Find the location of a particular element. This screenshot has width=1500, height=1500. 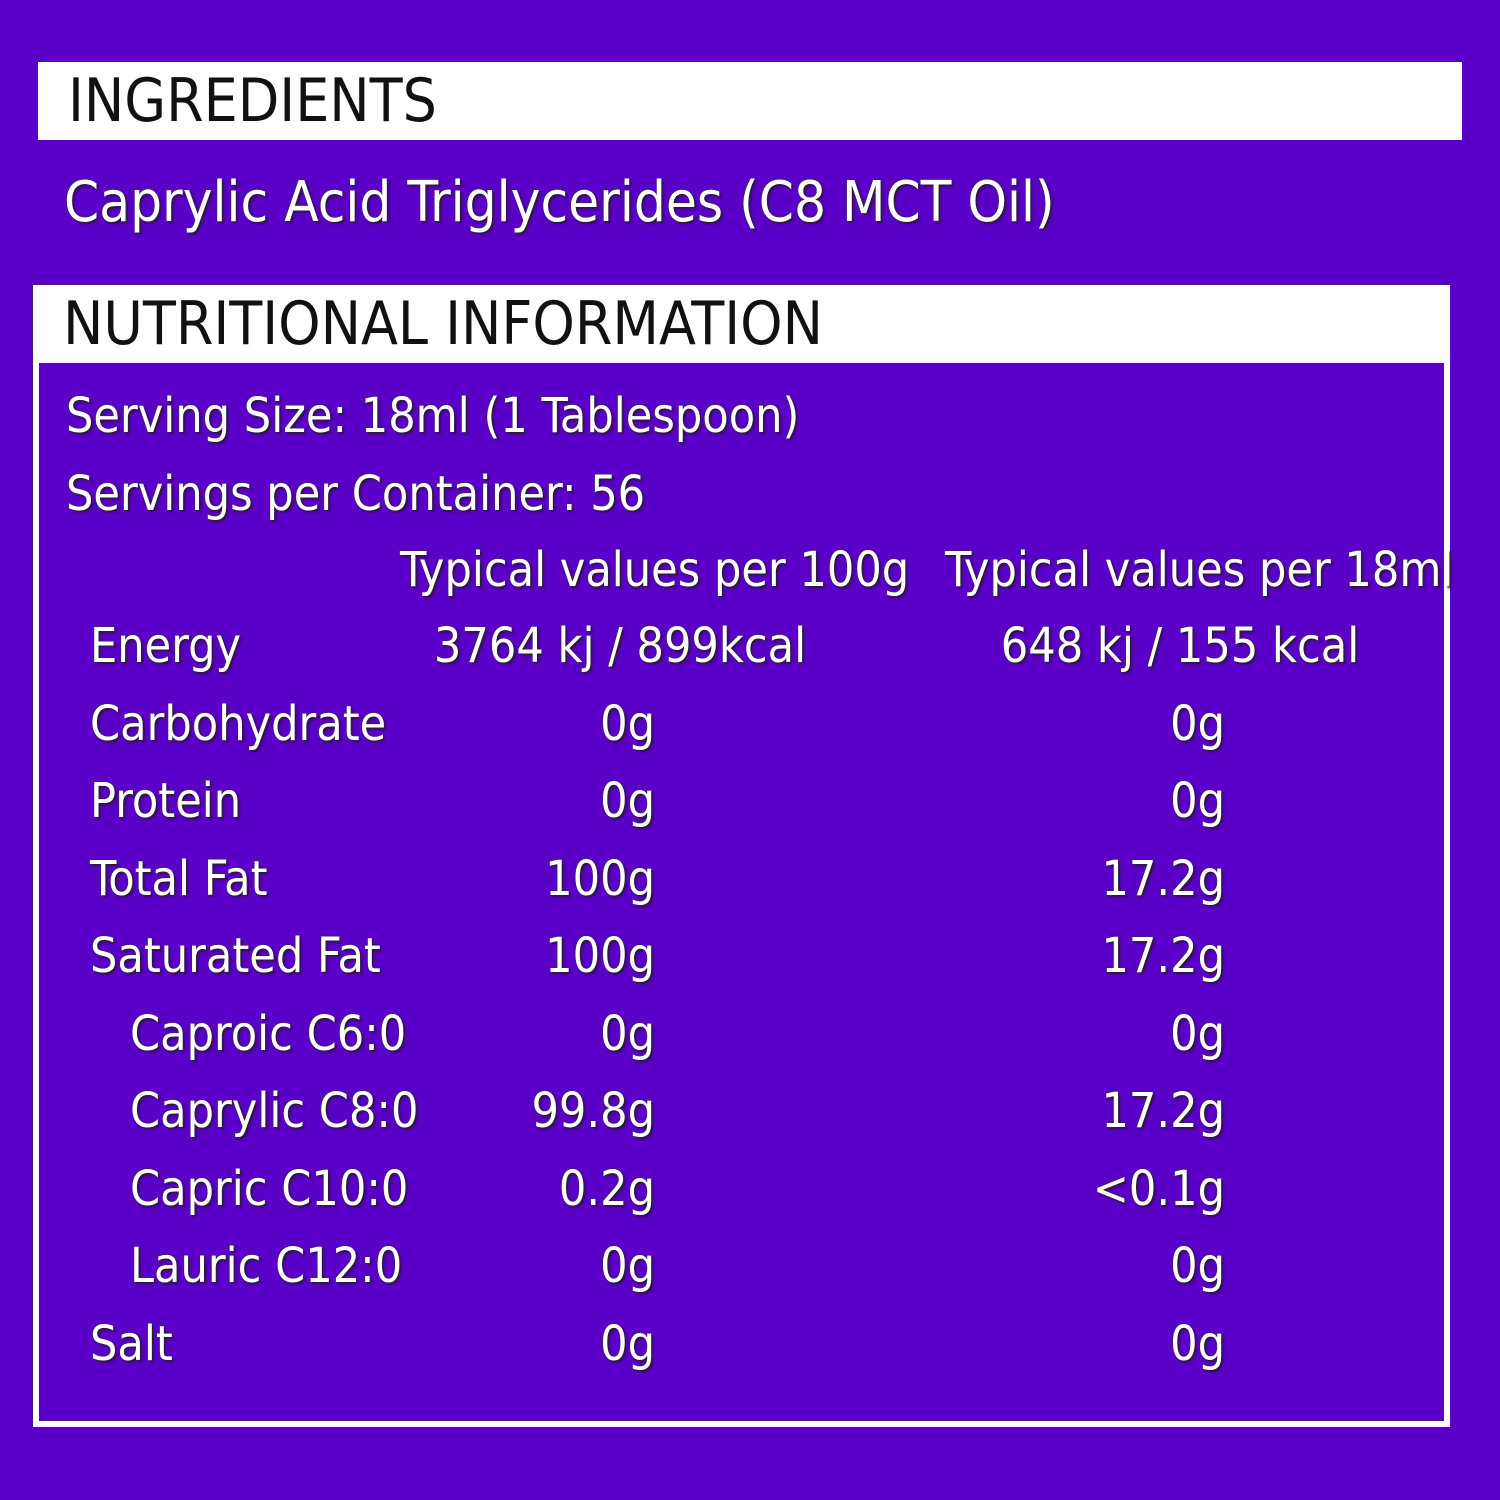

value-100g: 3764 kj / 899kcal is located at coordinates (620, 646).